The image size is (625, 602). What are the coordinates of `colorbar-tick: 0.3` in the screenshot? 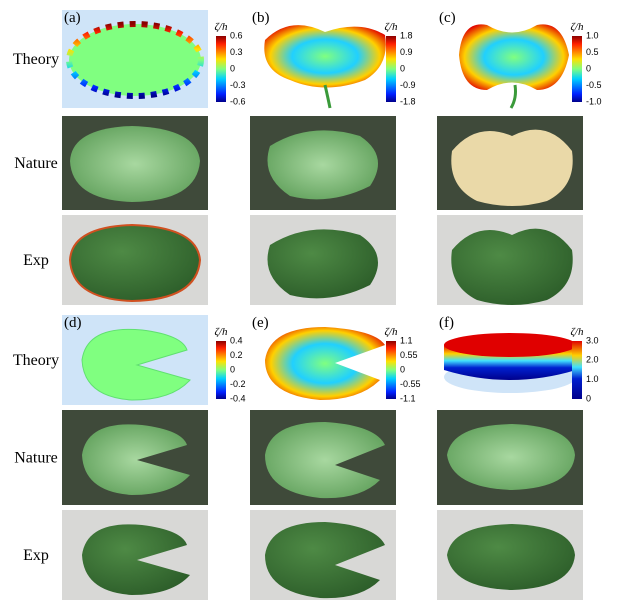 It's located at (236, 52).